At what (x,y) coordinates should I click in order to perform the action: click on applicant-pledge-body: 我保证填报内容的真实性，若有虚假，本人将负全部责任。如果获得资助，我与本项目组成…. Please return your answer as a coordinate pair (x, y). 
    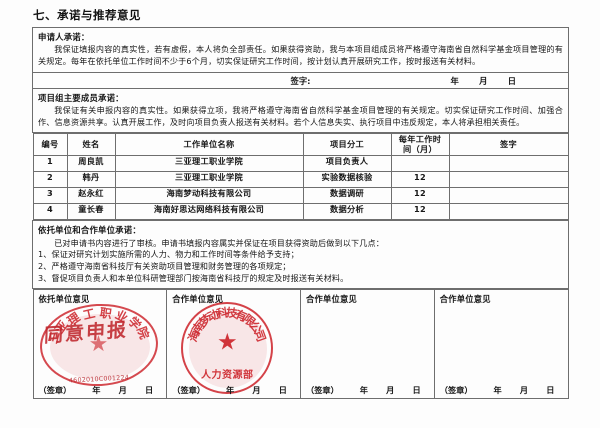
    Looking at the image, I should click on (300, 55).